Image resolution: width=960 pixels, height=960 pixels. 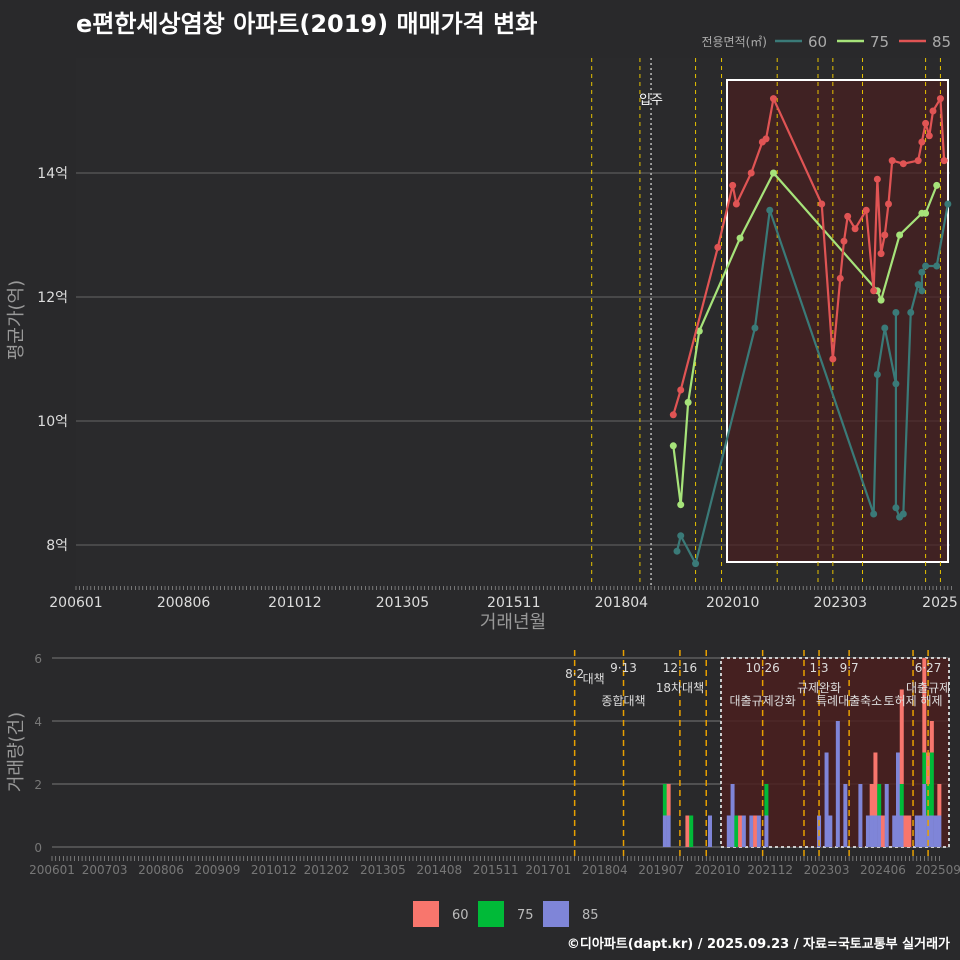 What do you see at coordinates (327, 870) in the screenshot?
I see `x-tick-label: 201202` at bounding box center [327, 870].